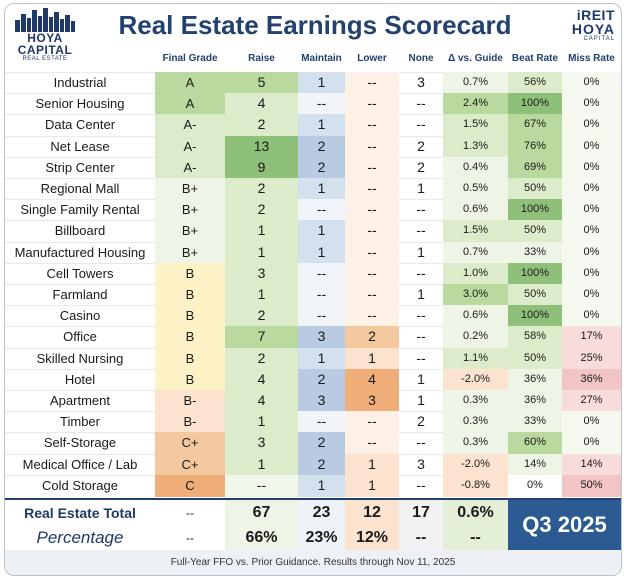 The width and height of the screenshot is (624, 577). What do you see at coordinates (591, 401) in the screenshot?
I see `table-cell-miss: 27%` at bounding box center [591, 401].